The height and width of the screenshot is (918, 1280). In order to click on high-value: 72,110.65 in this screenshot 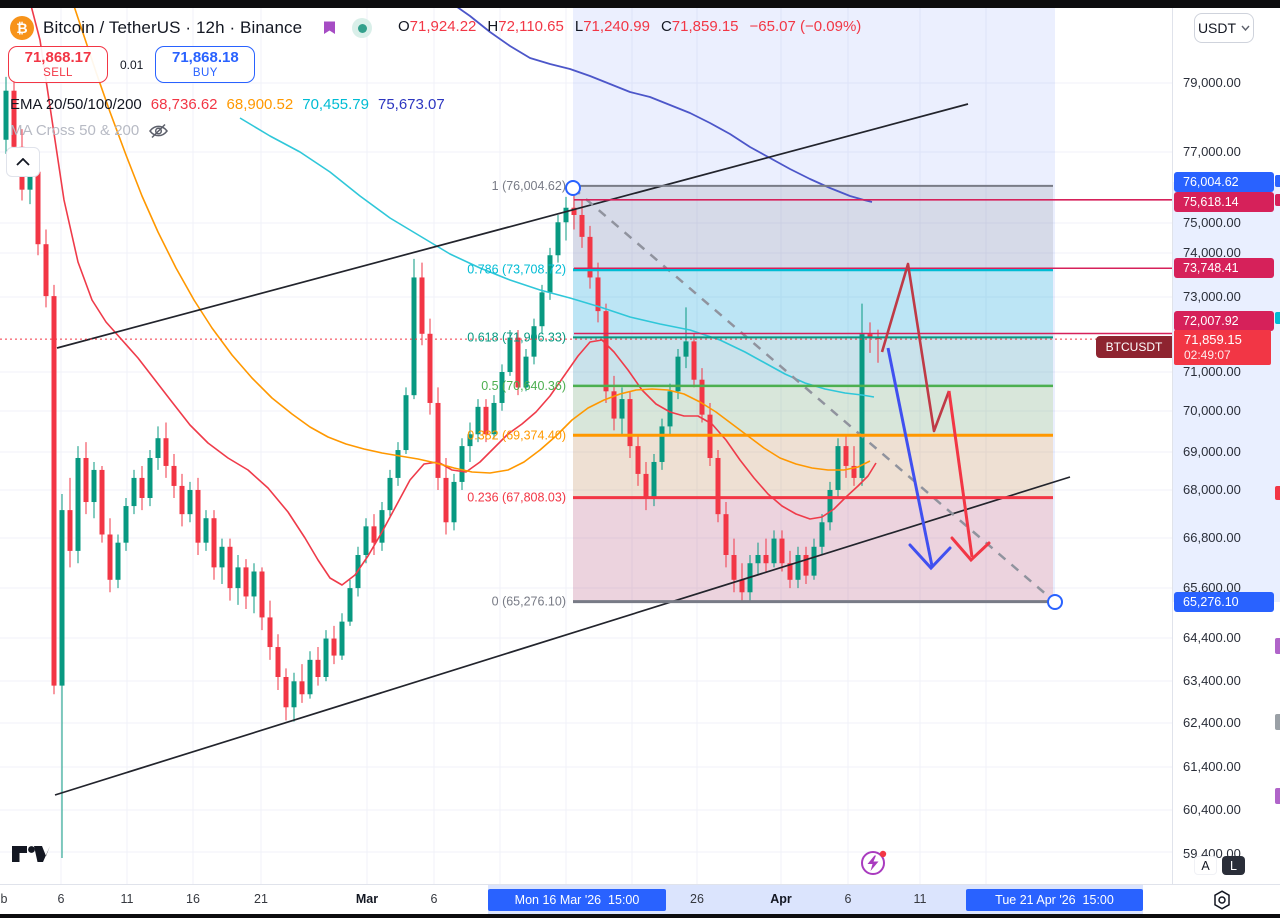, I will do `click(531, 26)`.